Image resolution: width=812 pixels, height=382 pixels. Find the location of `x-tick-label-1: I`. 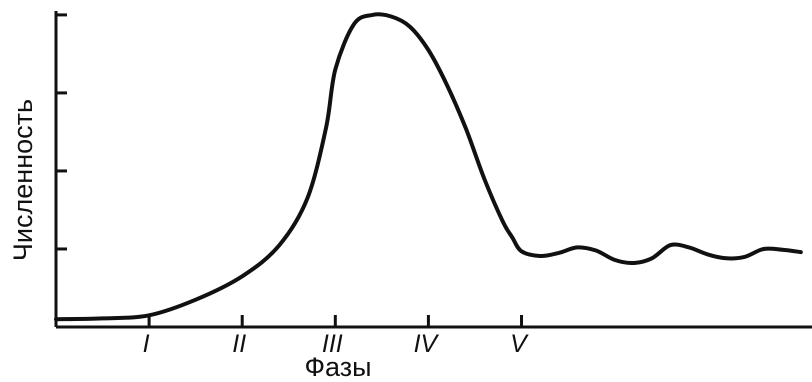

x-tick-label-1: I is located at coordinates (146, 344).